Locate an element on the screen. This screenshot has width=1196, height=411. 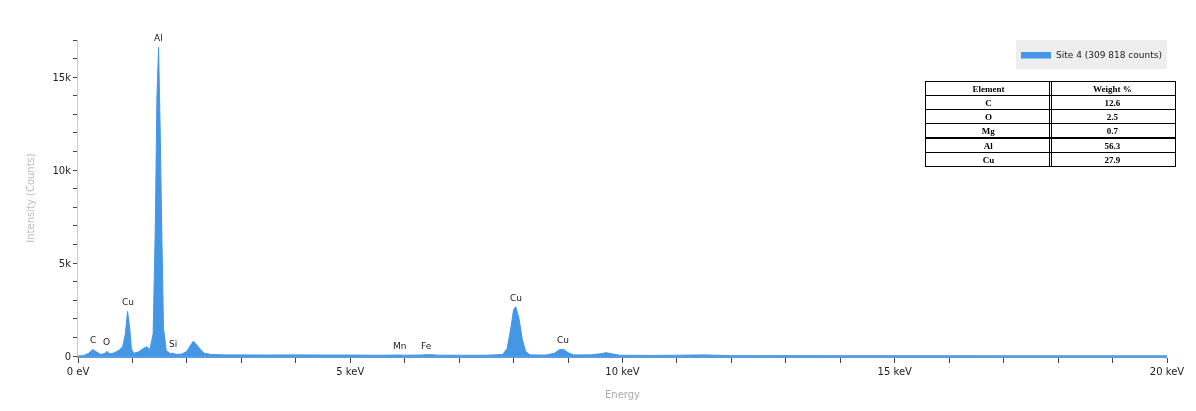
y-tick-label: 0 is located at coordinates (67, 356).